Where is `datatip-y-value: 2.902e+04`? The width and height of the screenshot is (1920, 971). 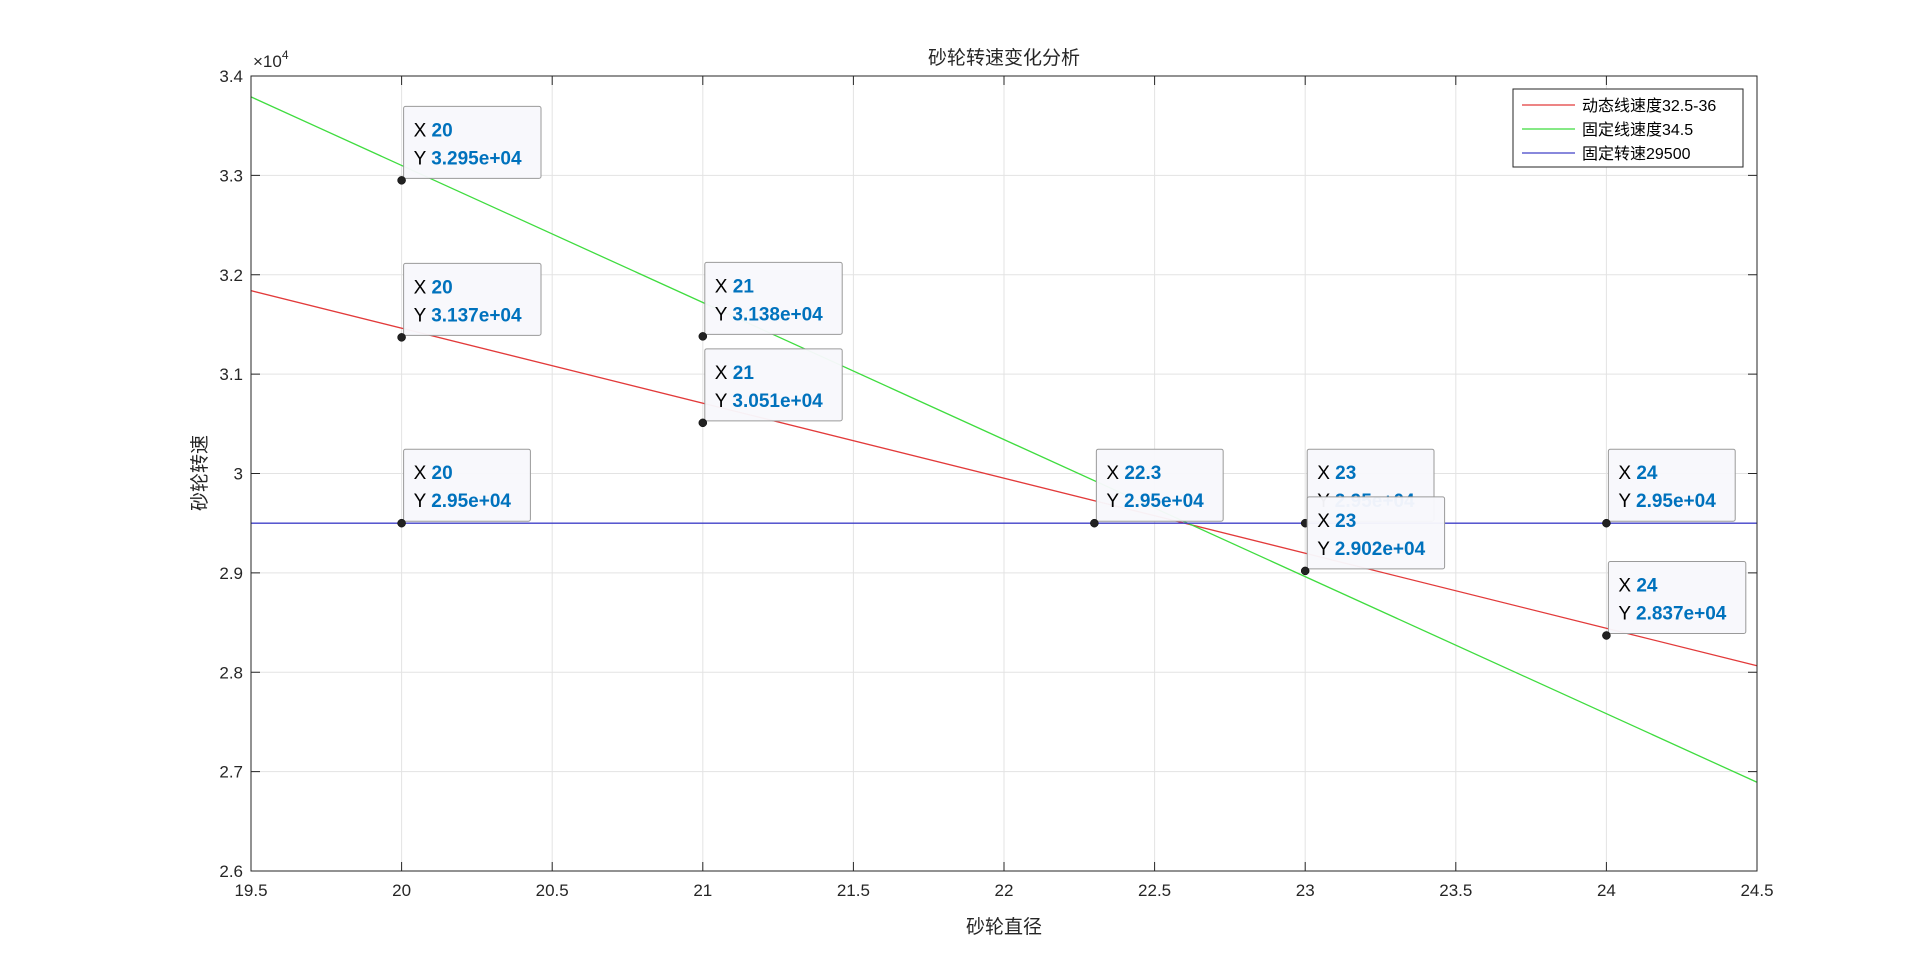
datatip-y-value: 2.902e+04 is located at coordinates (1380, 549).